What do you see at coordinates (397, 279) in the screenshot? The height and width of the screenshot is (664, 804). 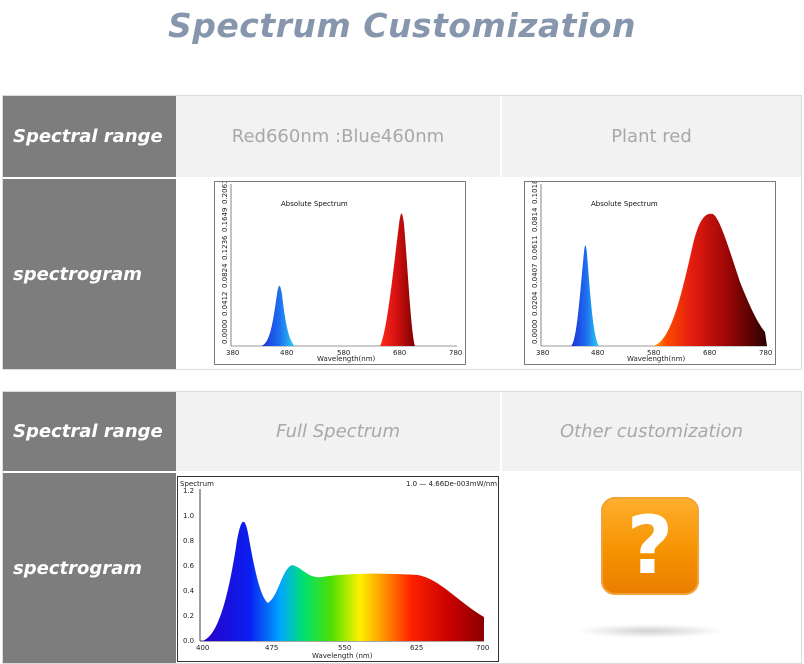 I see `red-peak` at bounding box center [397, 279].